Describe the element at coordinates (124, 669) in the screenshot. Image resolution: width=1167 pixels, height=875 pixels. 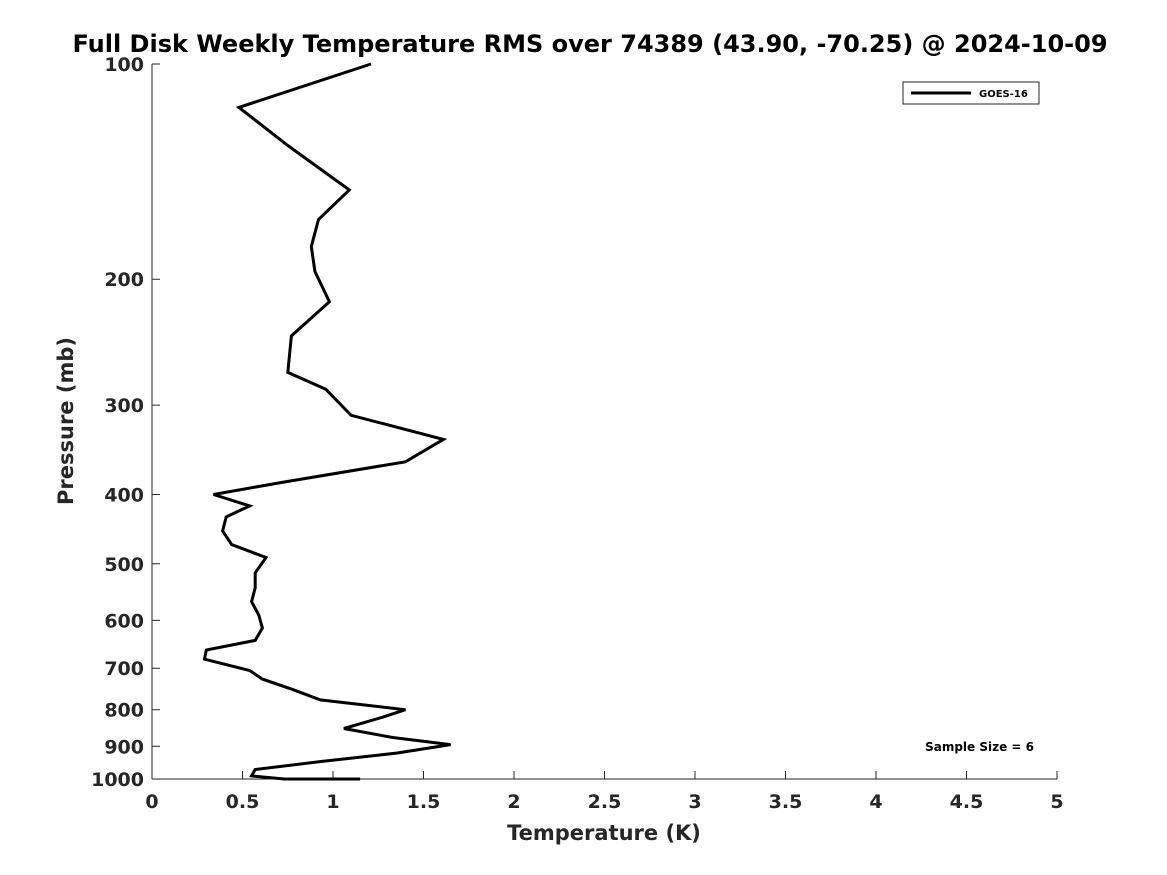
I see `y-tick-label: 700` at that location.